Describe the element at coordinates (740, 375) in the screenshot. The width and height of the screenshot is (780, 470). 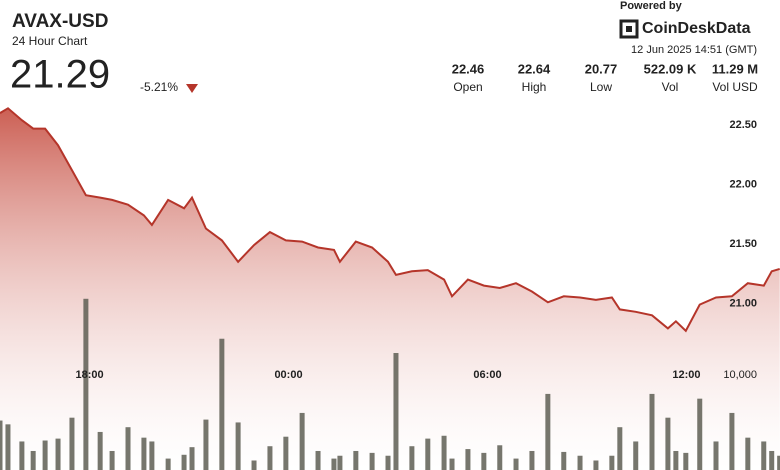
I see `y2-tick-label: 10,000` at that location.